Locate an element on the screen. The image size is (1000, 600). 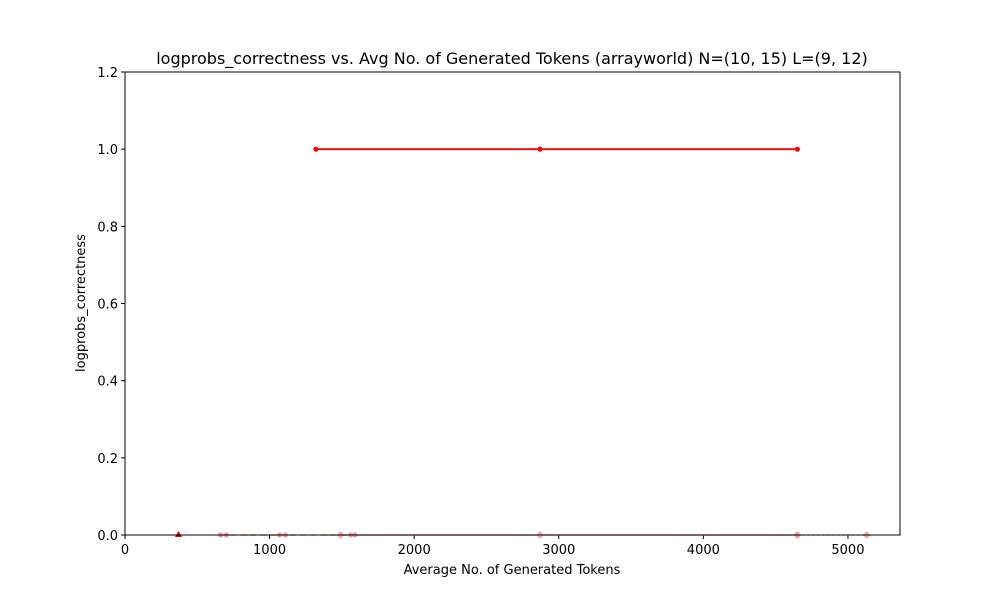
x-tick-label: 3000 is located at coordinates (558, 550).